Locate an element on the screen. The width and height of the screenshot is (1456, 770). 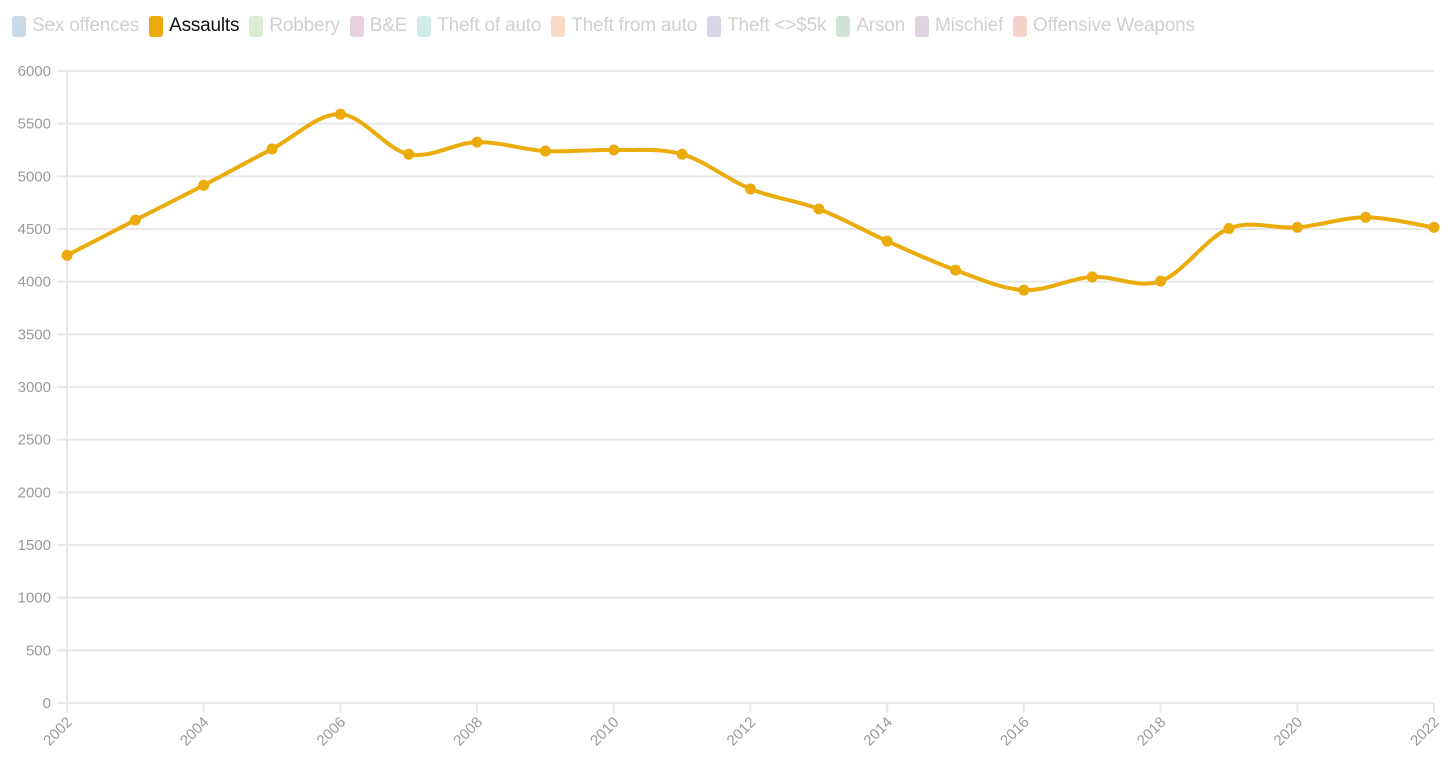
legend-item-b-e: B&E is located at coordinates (378, 26).